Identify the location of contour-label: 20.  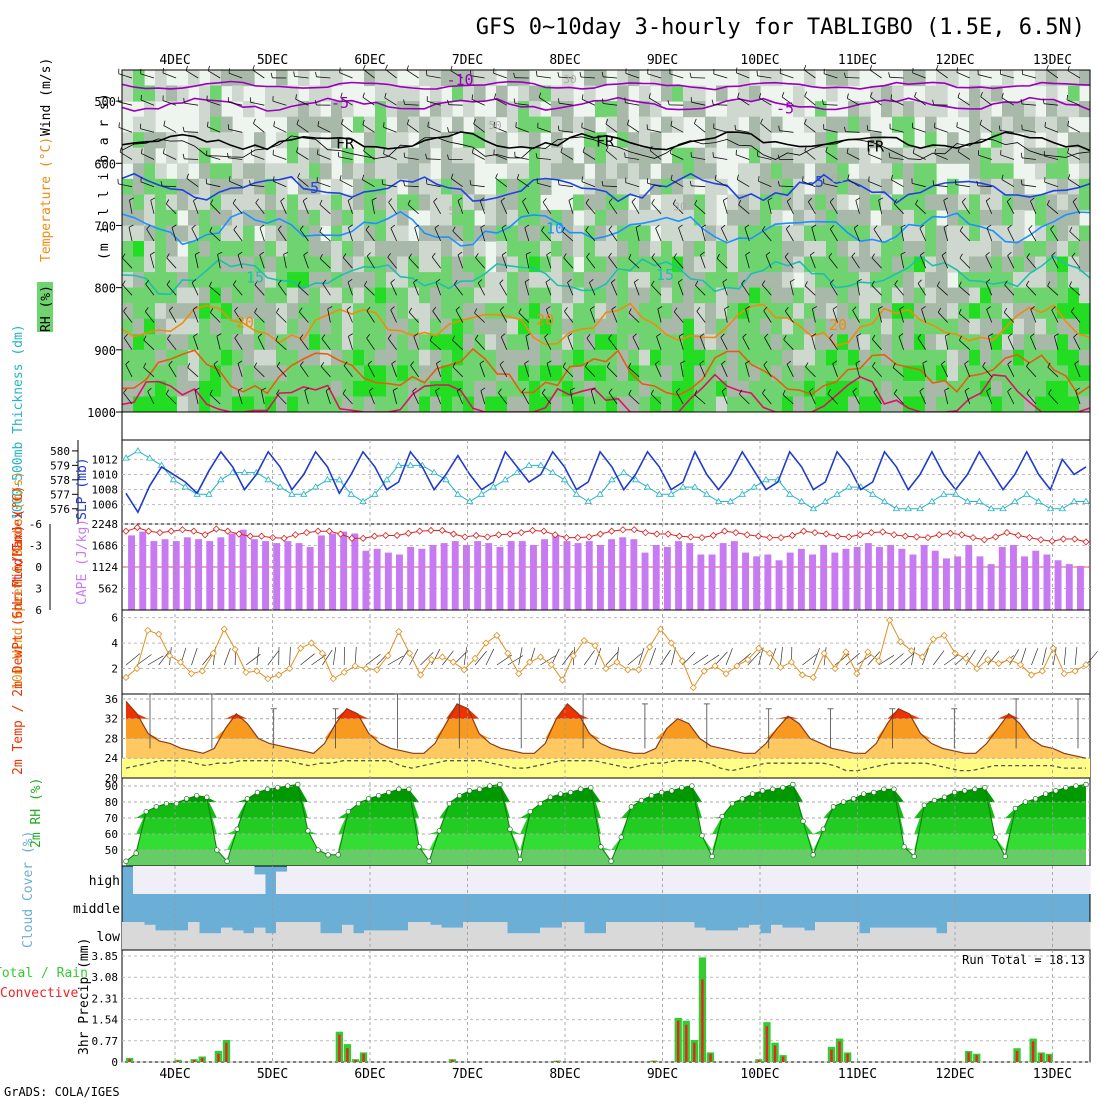
(838, 325).